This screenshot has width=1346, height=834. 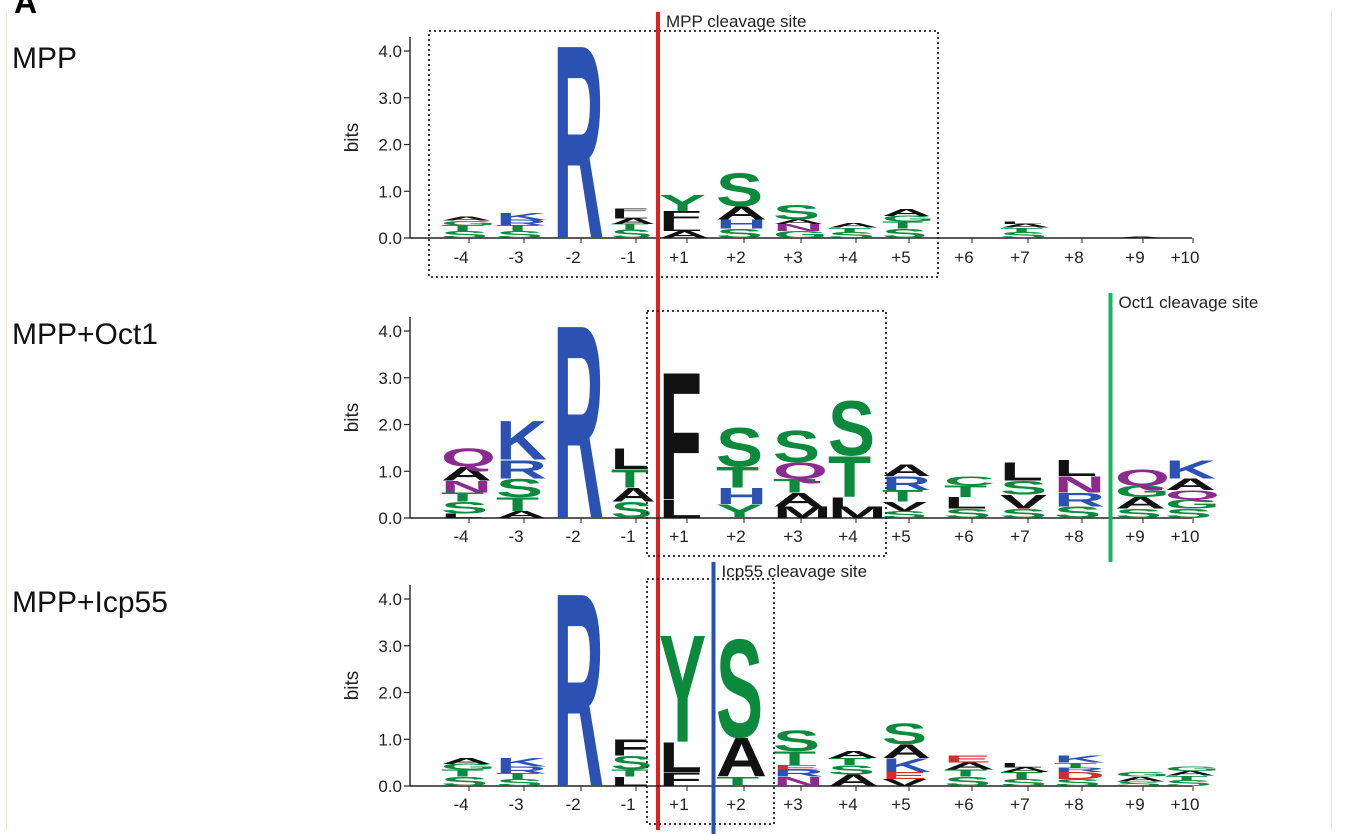 I want to click on logo-letter-M: M, so click(x=802, y=512).